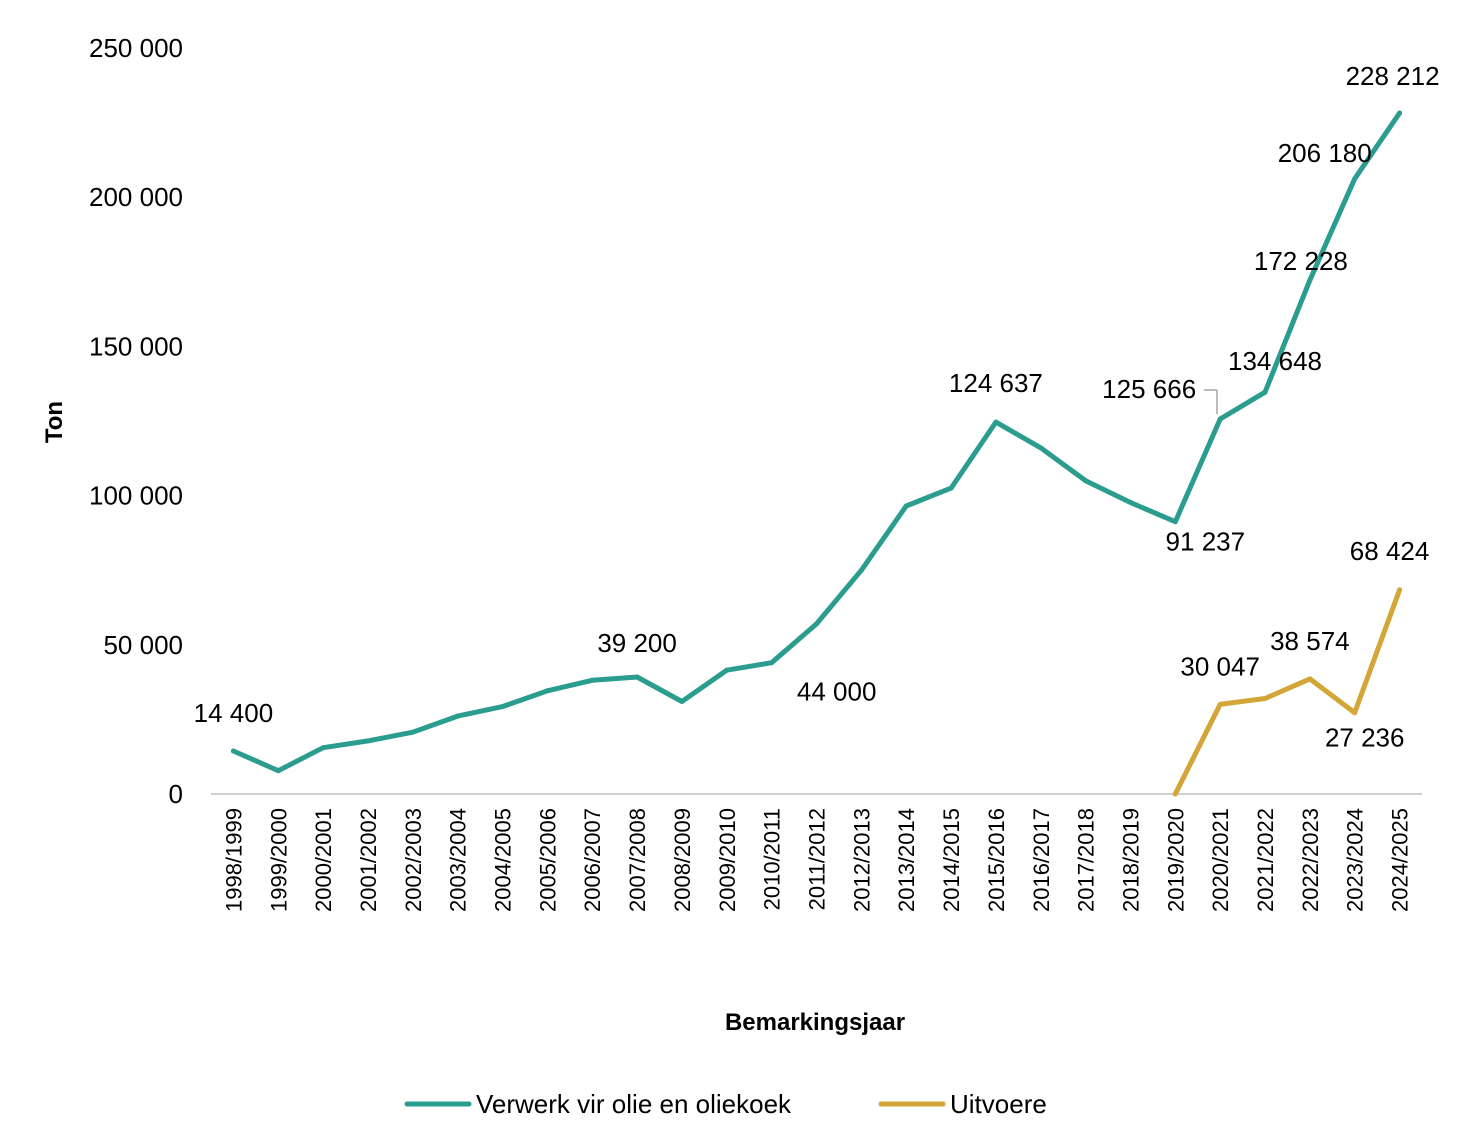  I want to click on x-tick-label: 2016/2017, so click(1041, 860).